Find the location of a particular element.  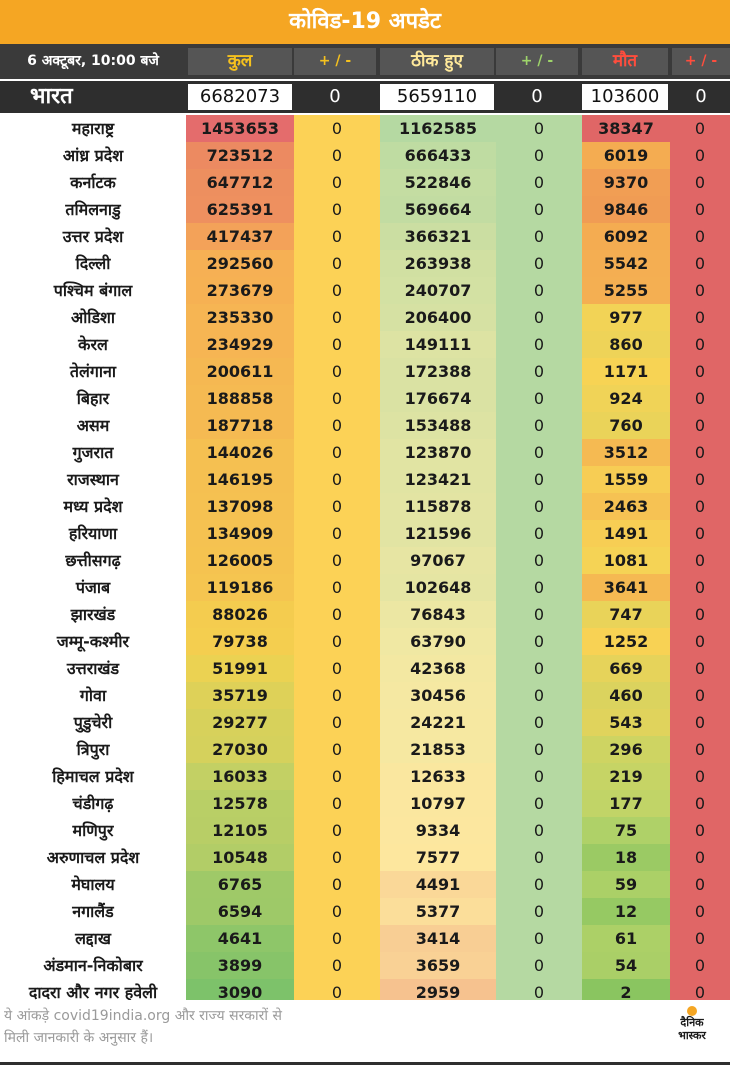

state-deaths: 3512 is located at coordinates (626, 452).